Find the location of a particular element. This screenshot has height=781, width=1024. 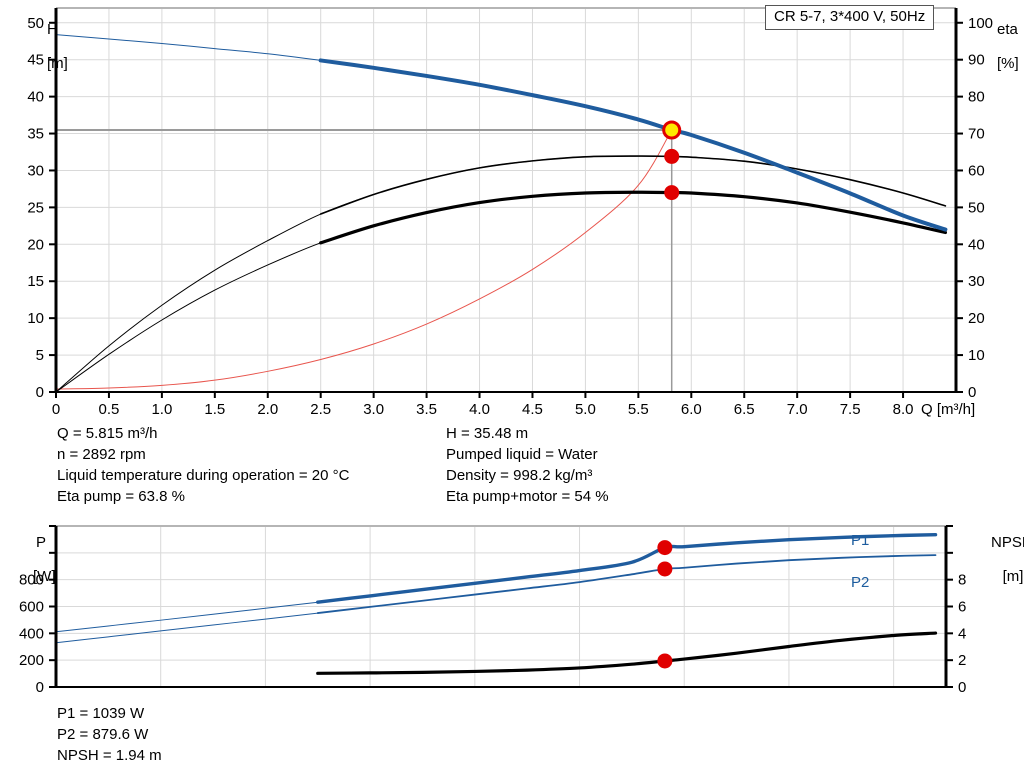

x-axis-tick-label: 1.5 is located at coordinates (214, 409).